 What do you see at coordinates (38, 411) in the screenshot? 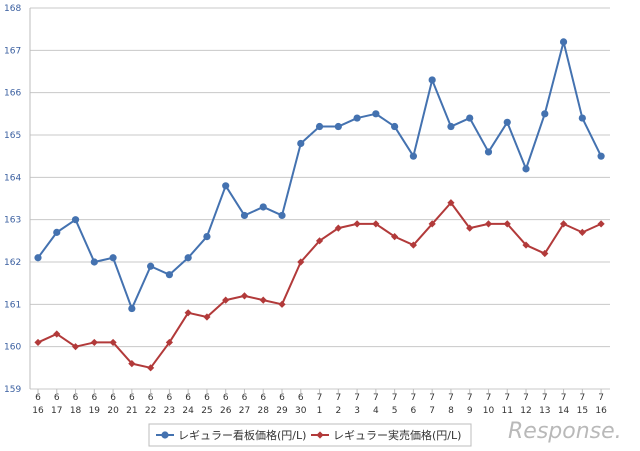
I see `x-tick-label-day: 16` at bounding box center [38, 411].